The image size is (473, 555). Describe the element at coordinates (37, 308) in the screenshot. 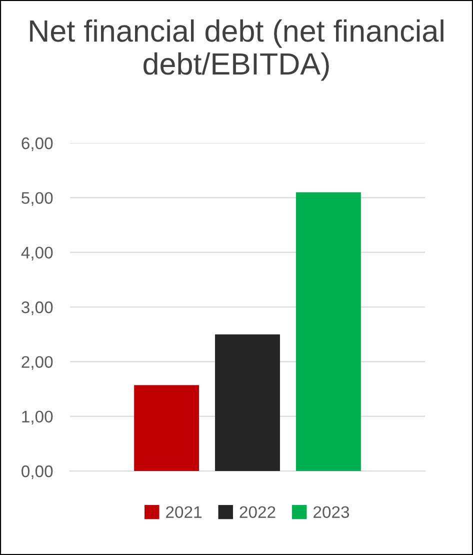

I see `y-tick-label: 3,00` at that location.